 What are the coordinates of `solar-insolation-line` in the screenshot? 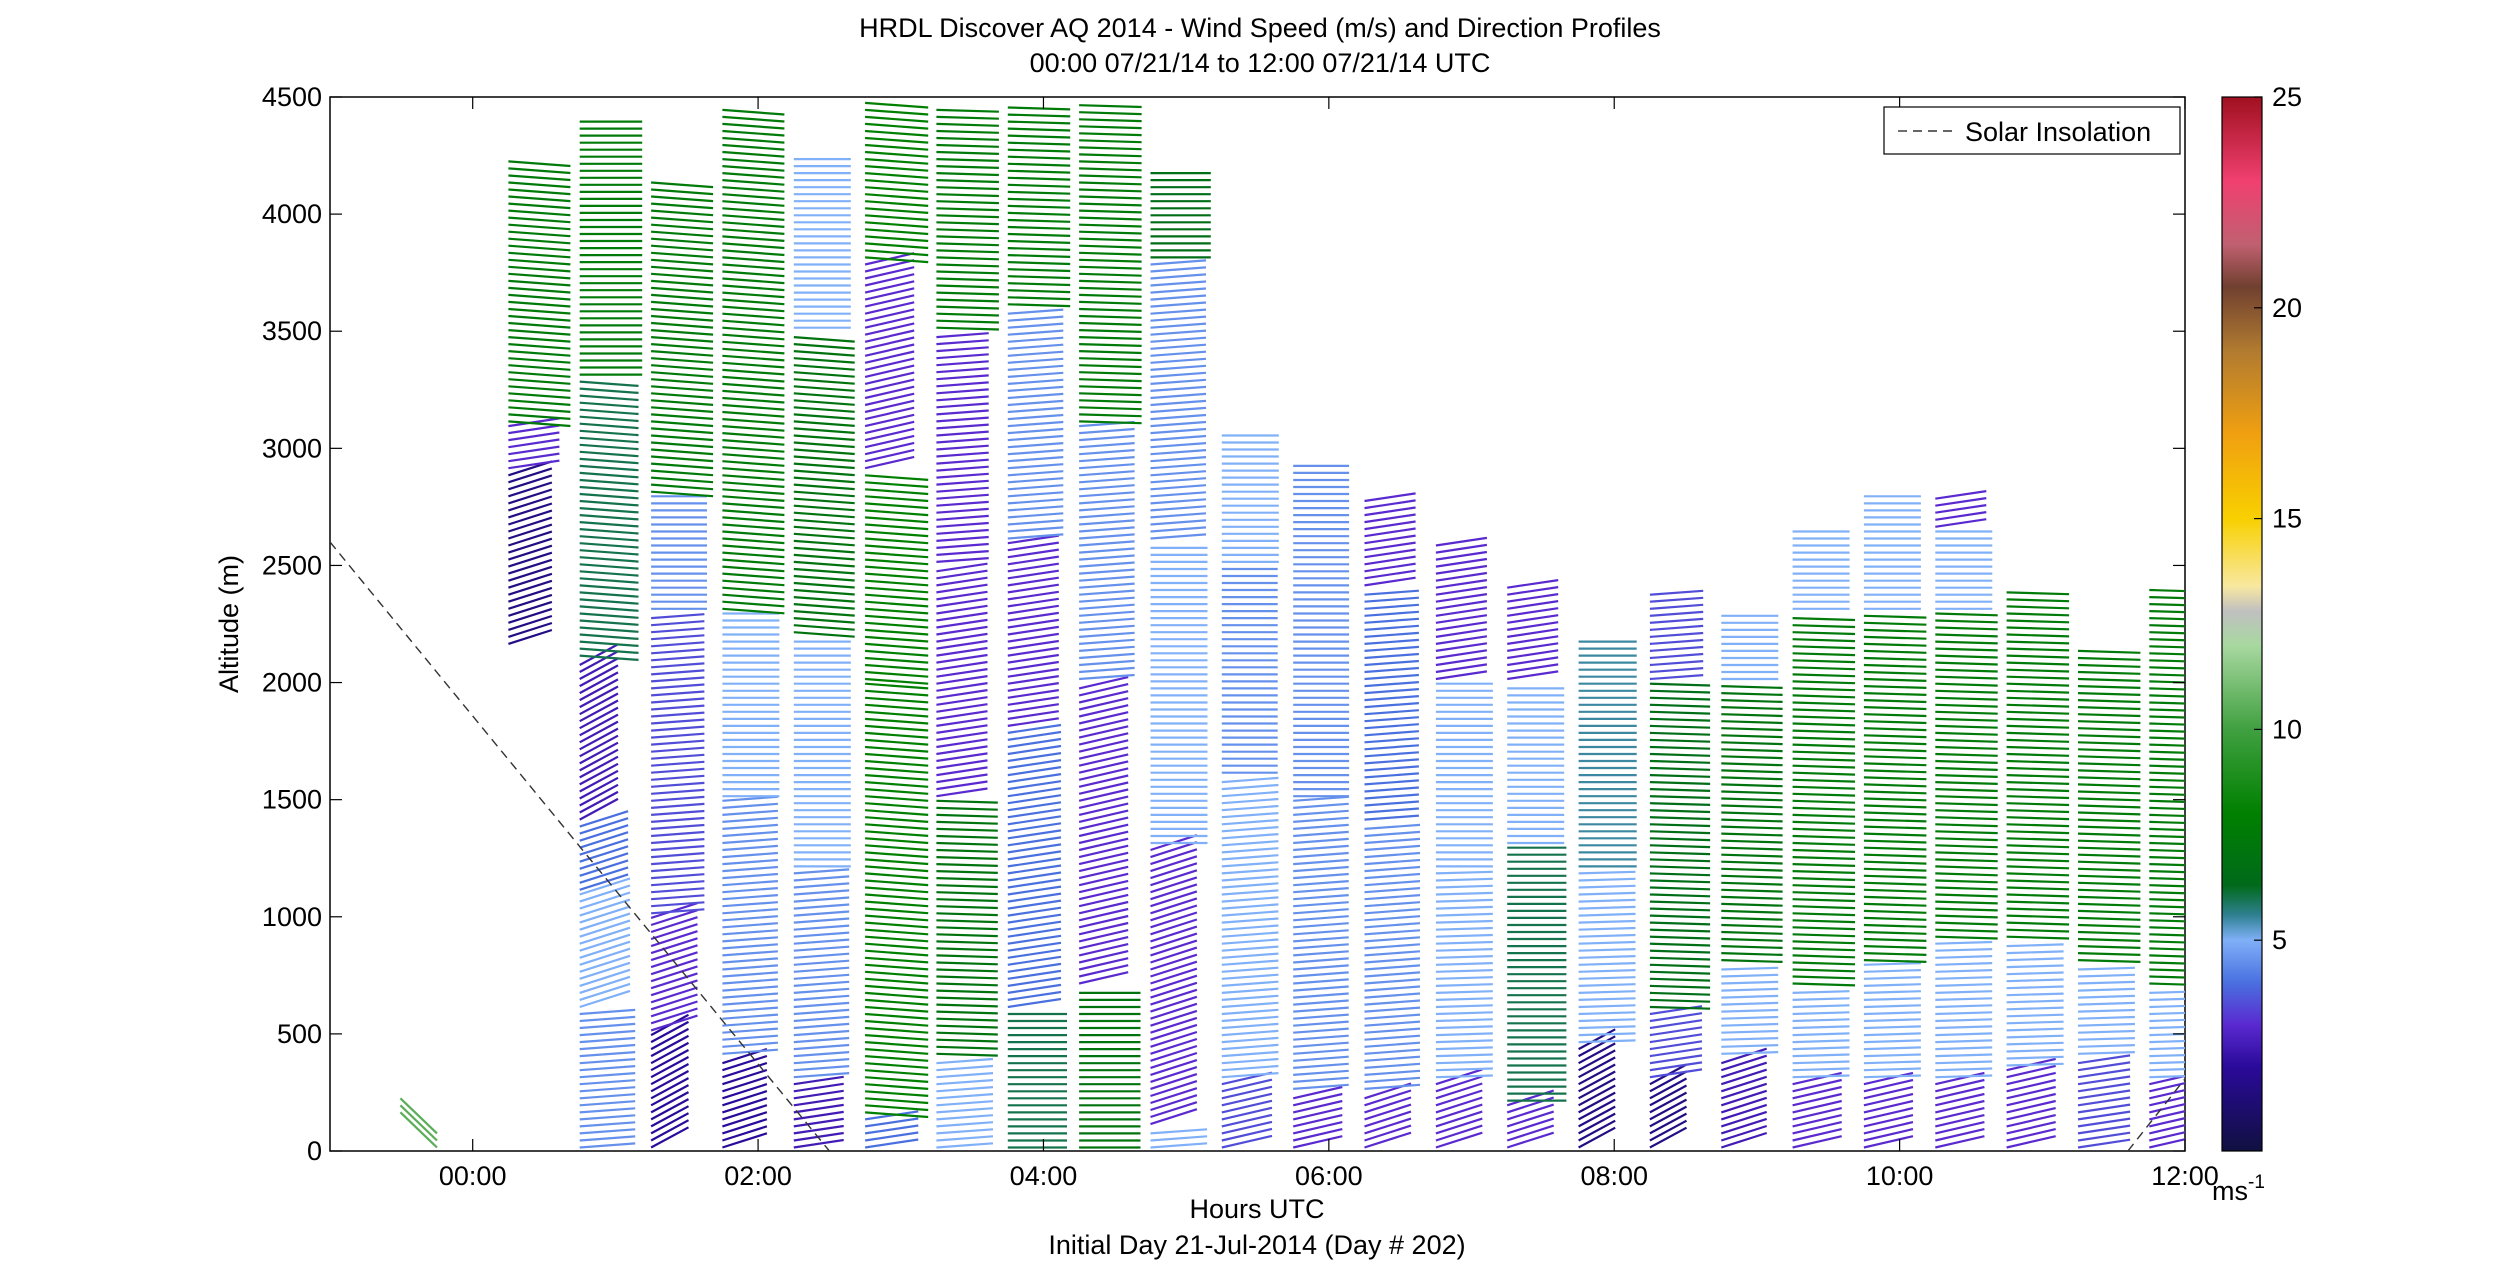 It's located at (580, 846).